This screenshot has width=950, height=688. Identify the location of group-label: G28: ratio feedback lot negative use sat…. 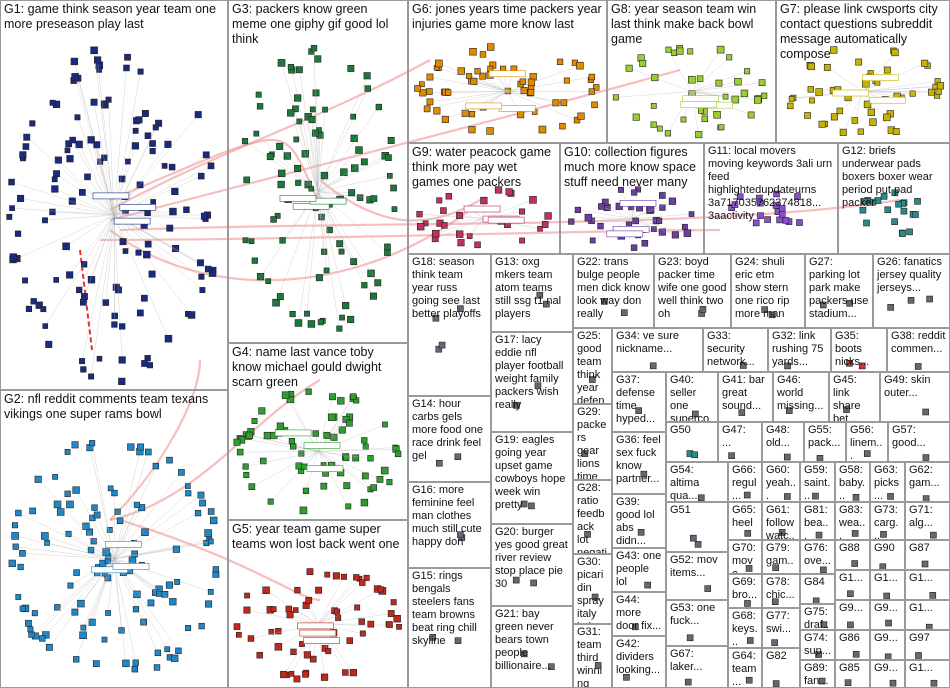
(592, 518).